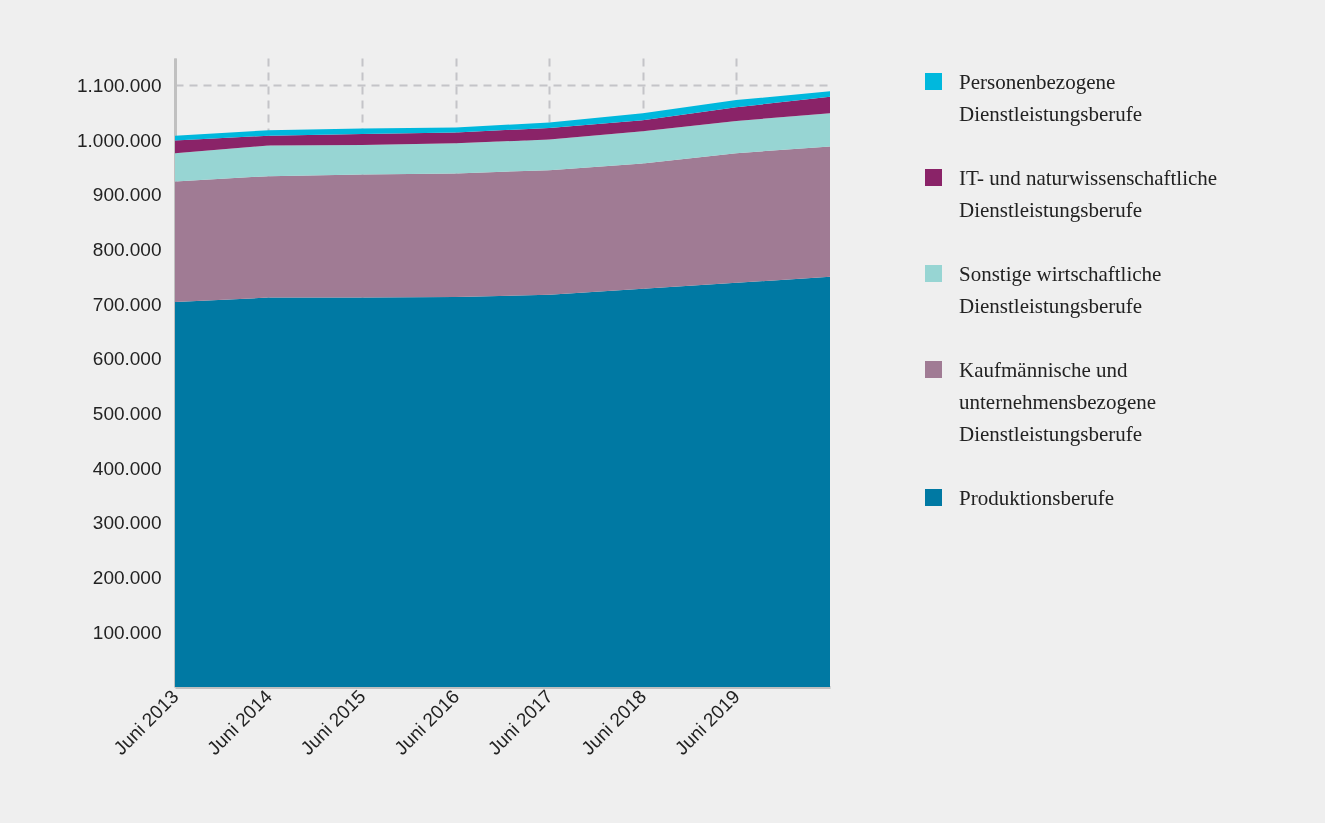 This screenshot has width=1325, height=823. What do you see at coordinates (127, 304) in the screenshot?
I see `y-tick-label: 700.000` at bounding box center [127, 304].